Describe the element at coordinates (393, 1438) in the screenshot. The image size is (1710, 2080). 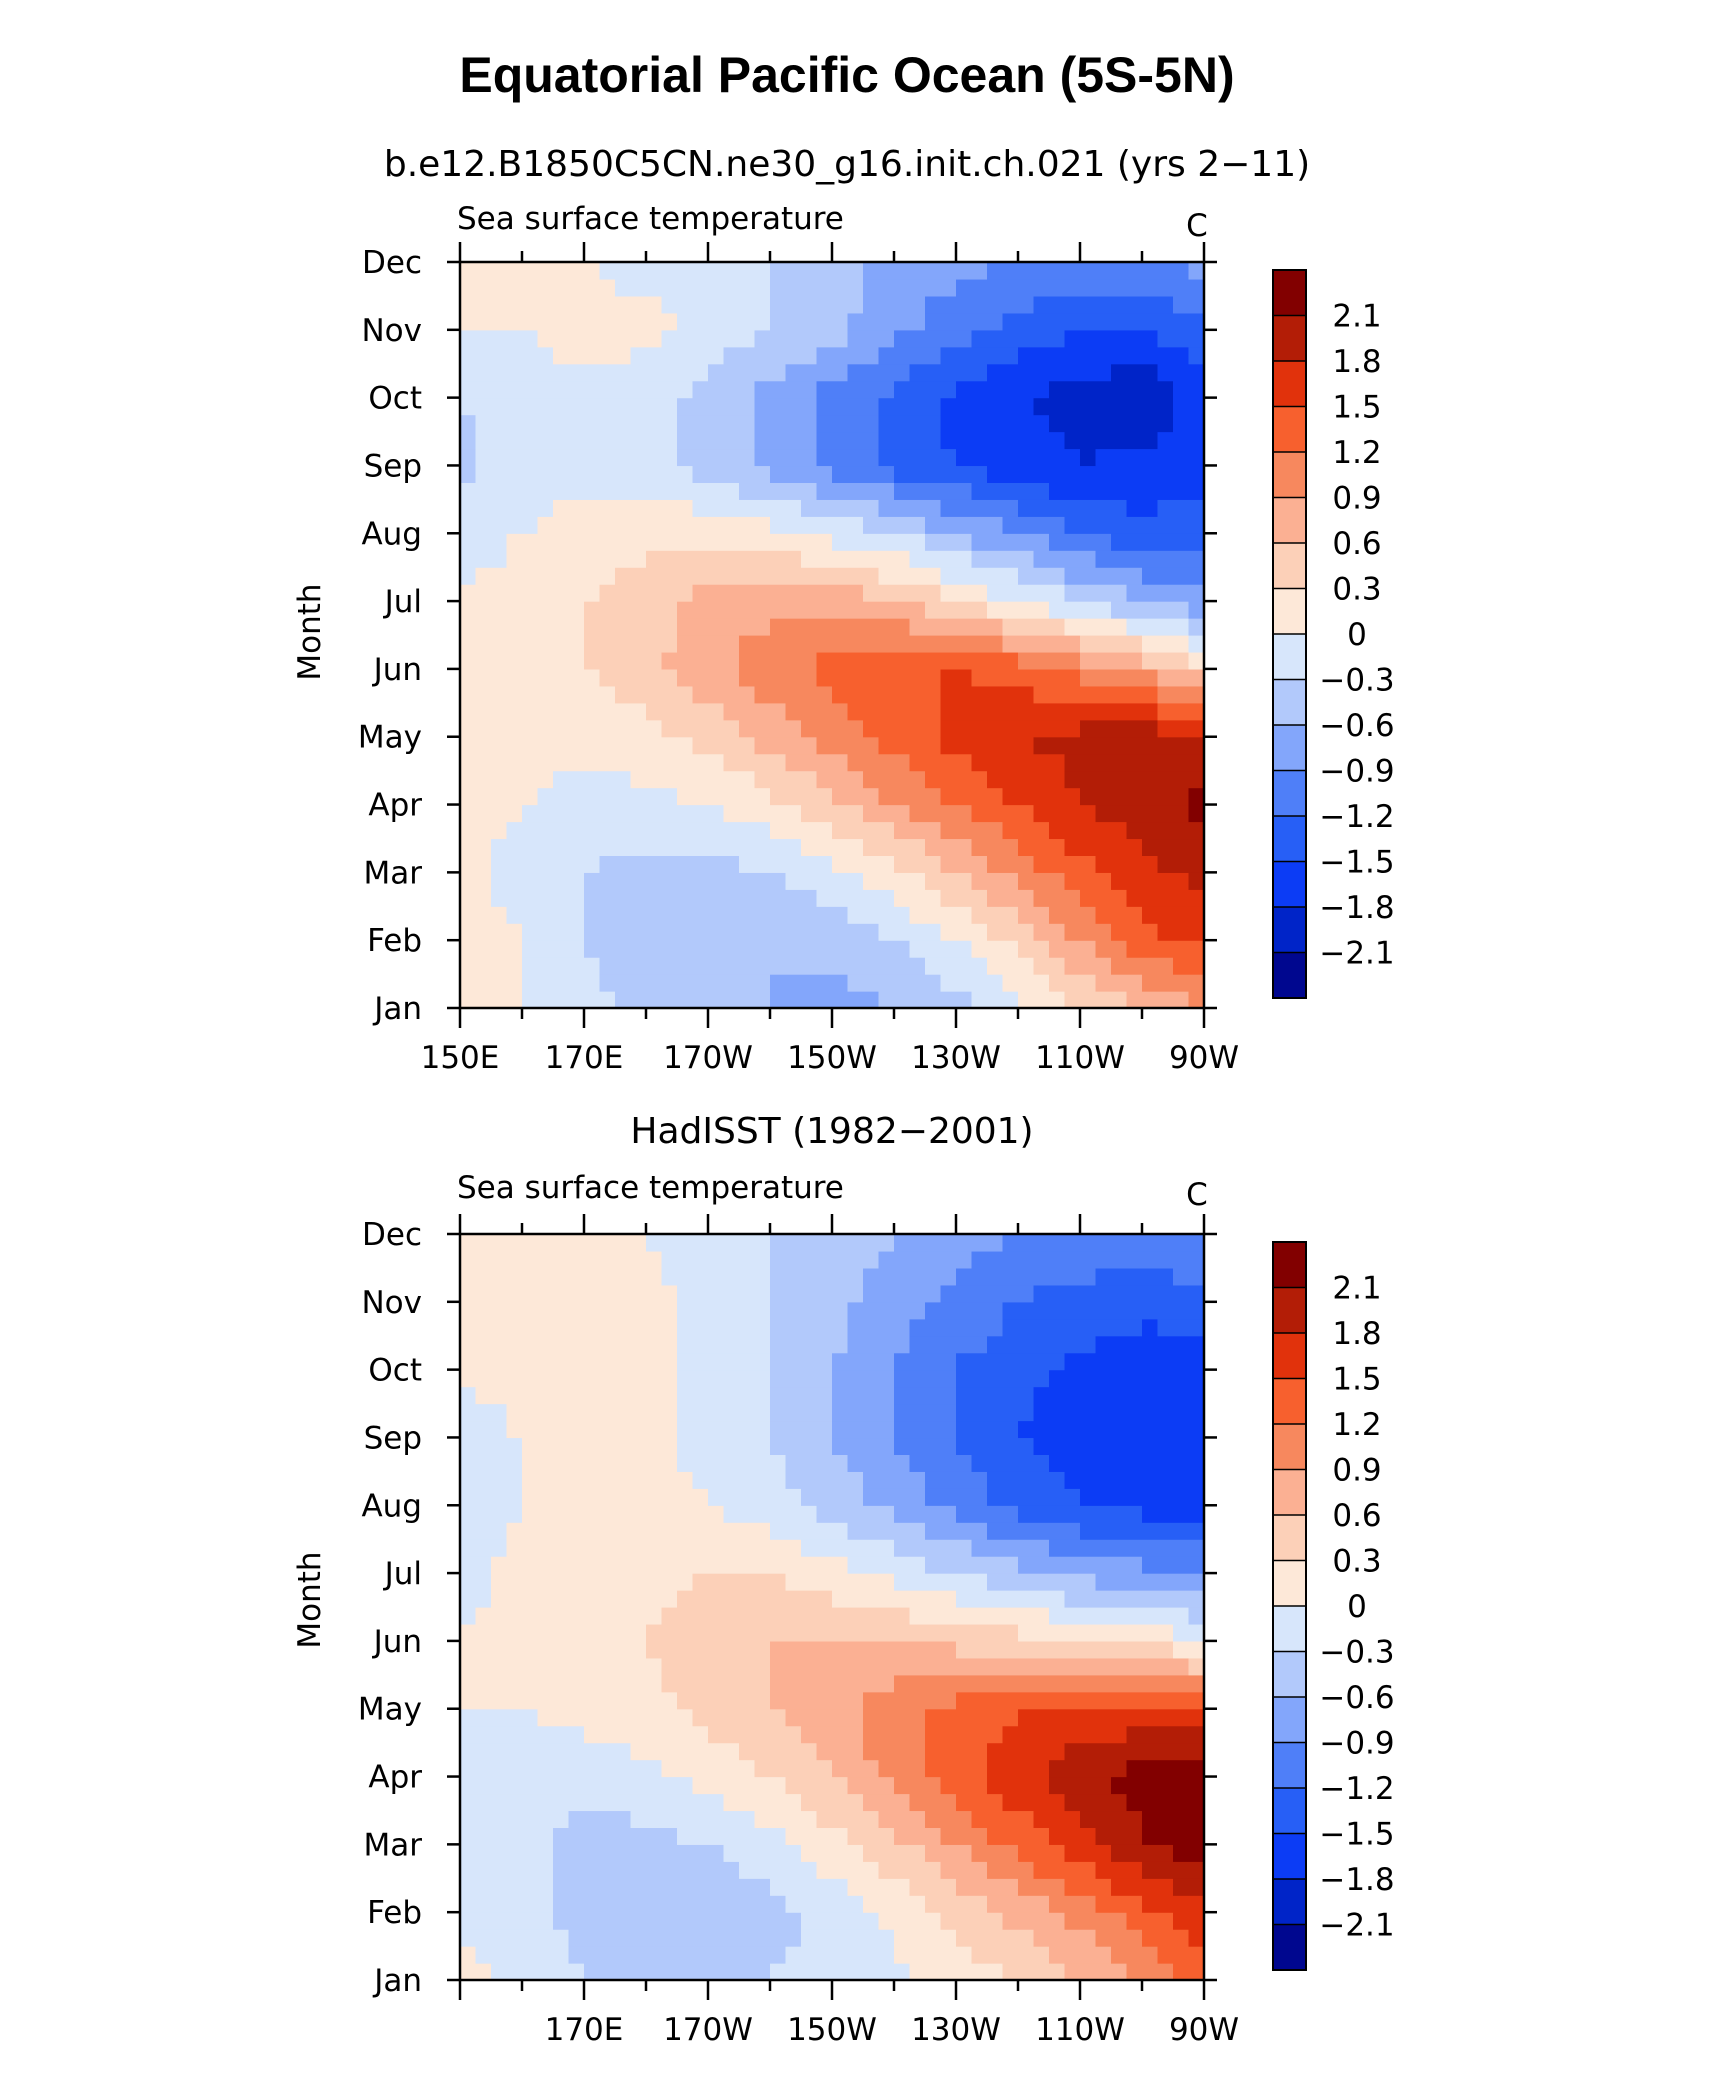
I see `y-tick-label: Sep` at that location.